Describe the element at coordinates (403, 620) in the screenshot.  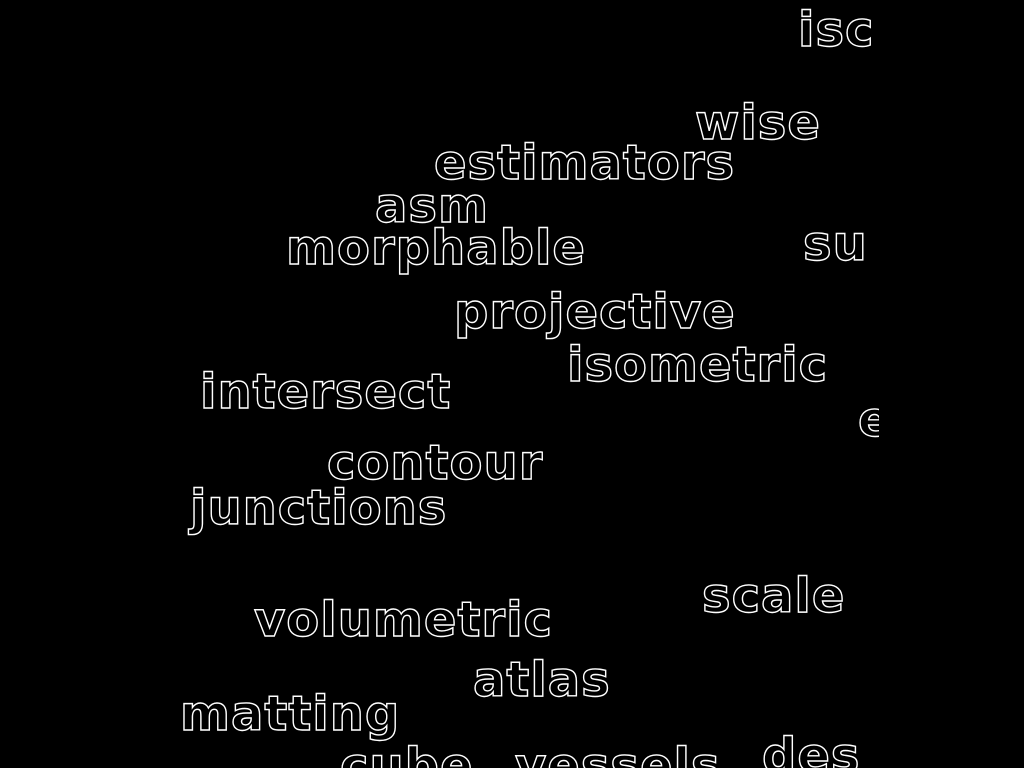
I see `word-volumetric: volumetric` at that location.